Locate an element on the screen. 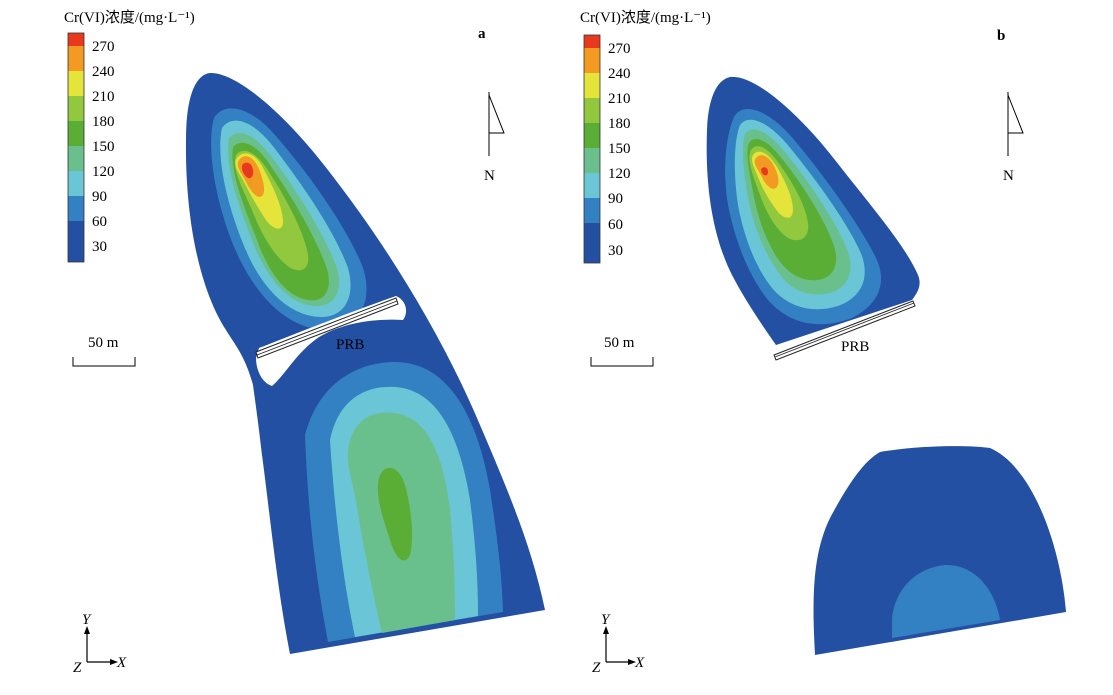 The height and width of the screenshot is (695, 1113). prb-gap is located at coordinates (331, 341).